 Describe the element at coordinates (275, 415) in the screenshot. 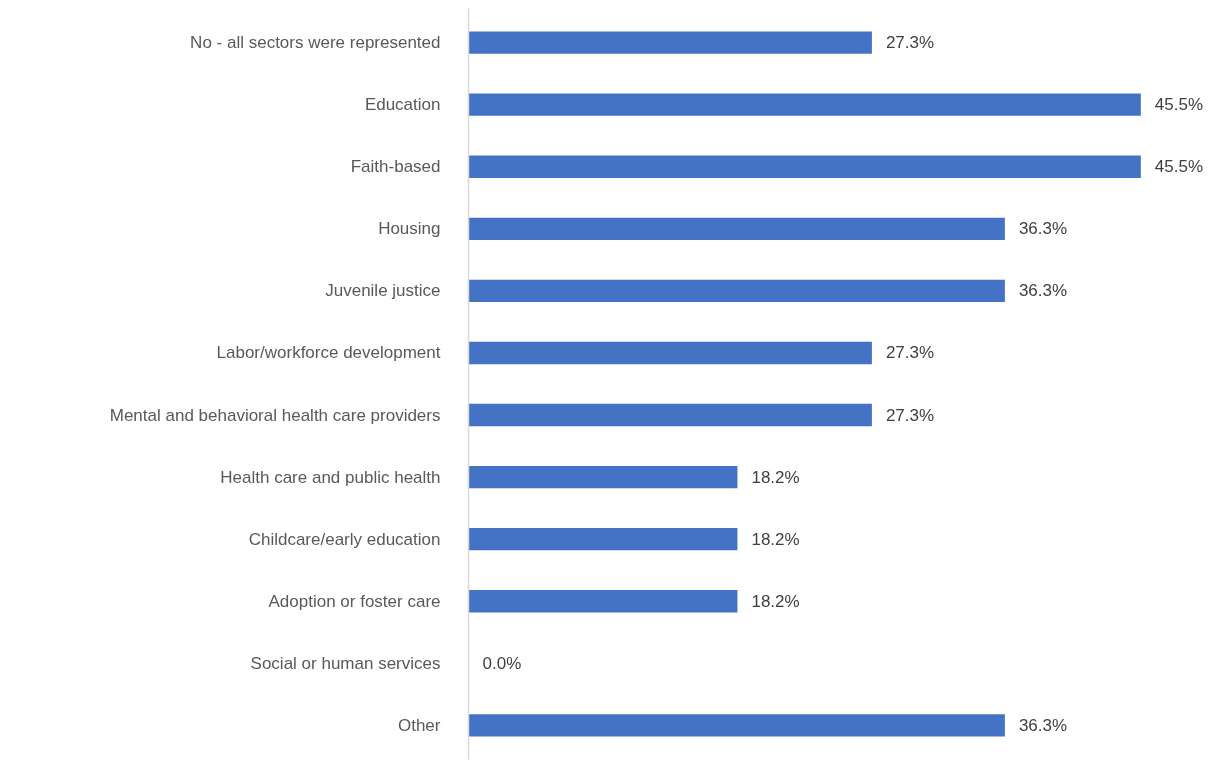

I see `y-tick-label: Mental and behavioral health care providers` at that location.